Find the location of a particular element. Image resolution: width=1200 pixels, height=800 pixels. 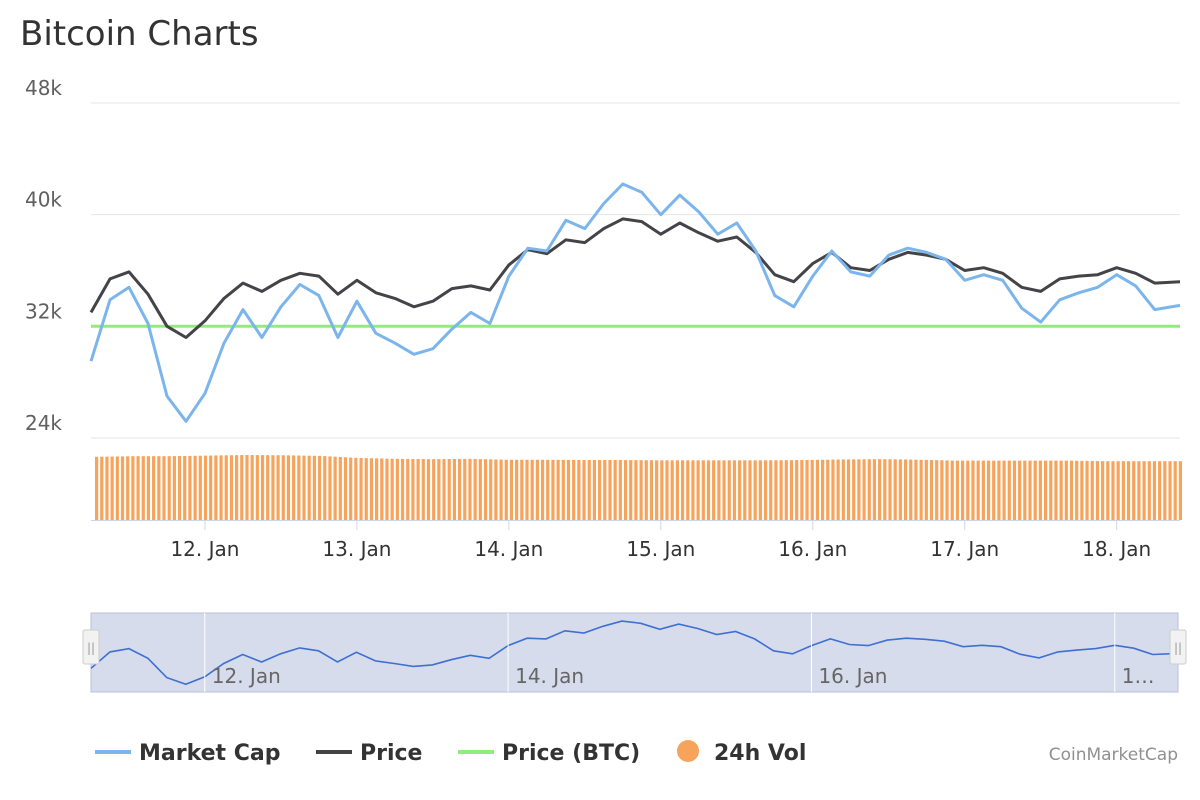

legend-item-price-btc: Price (BTC) is located at coordinates (549, 753).